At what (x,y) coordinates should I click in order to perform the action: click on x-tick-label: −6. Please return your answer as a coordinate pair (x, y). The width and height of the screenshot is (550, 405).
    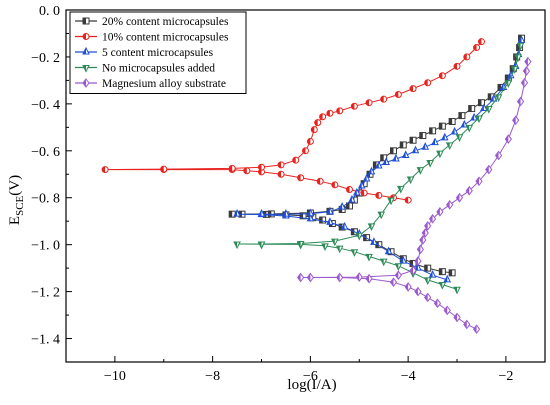
    Looking at the image, I should click on (310, 376).